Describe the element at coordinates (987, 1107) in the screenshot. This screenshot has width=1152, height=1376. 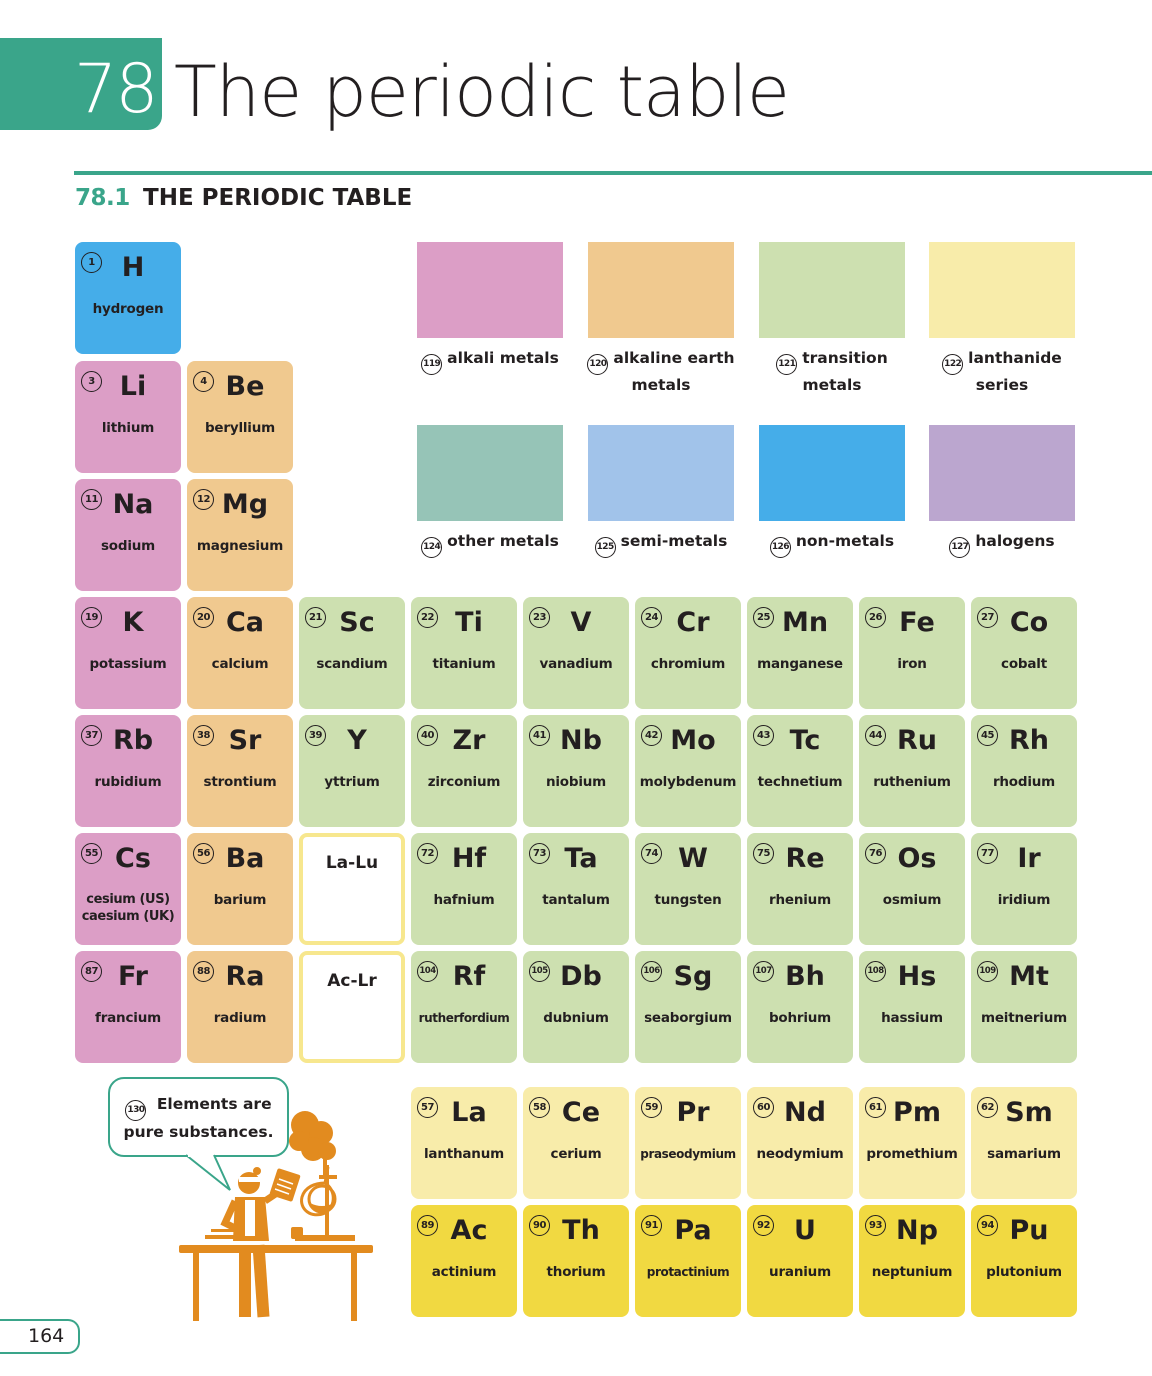
I see `atomic-number: 62` at that location.